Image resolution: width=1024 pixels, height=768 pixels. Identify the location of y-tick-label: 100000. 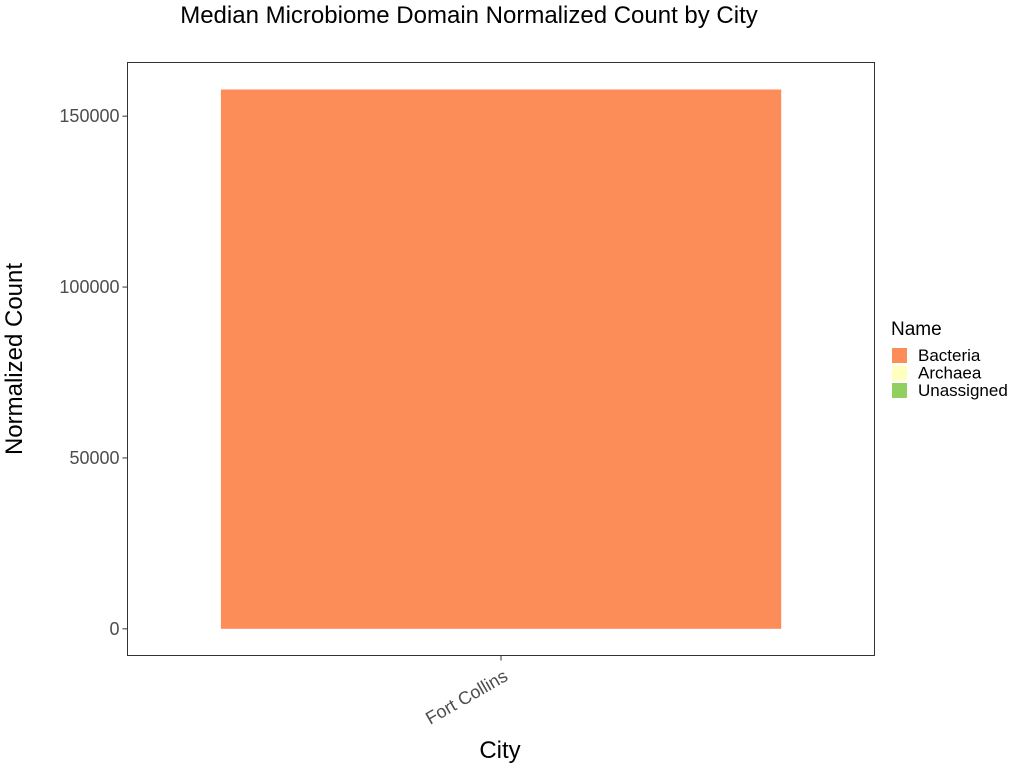
(89, 287).